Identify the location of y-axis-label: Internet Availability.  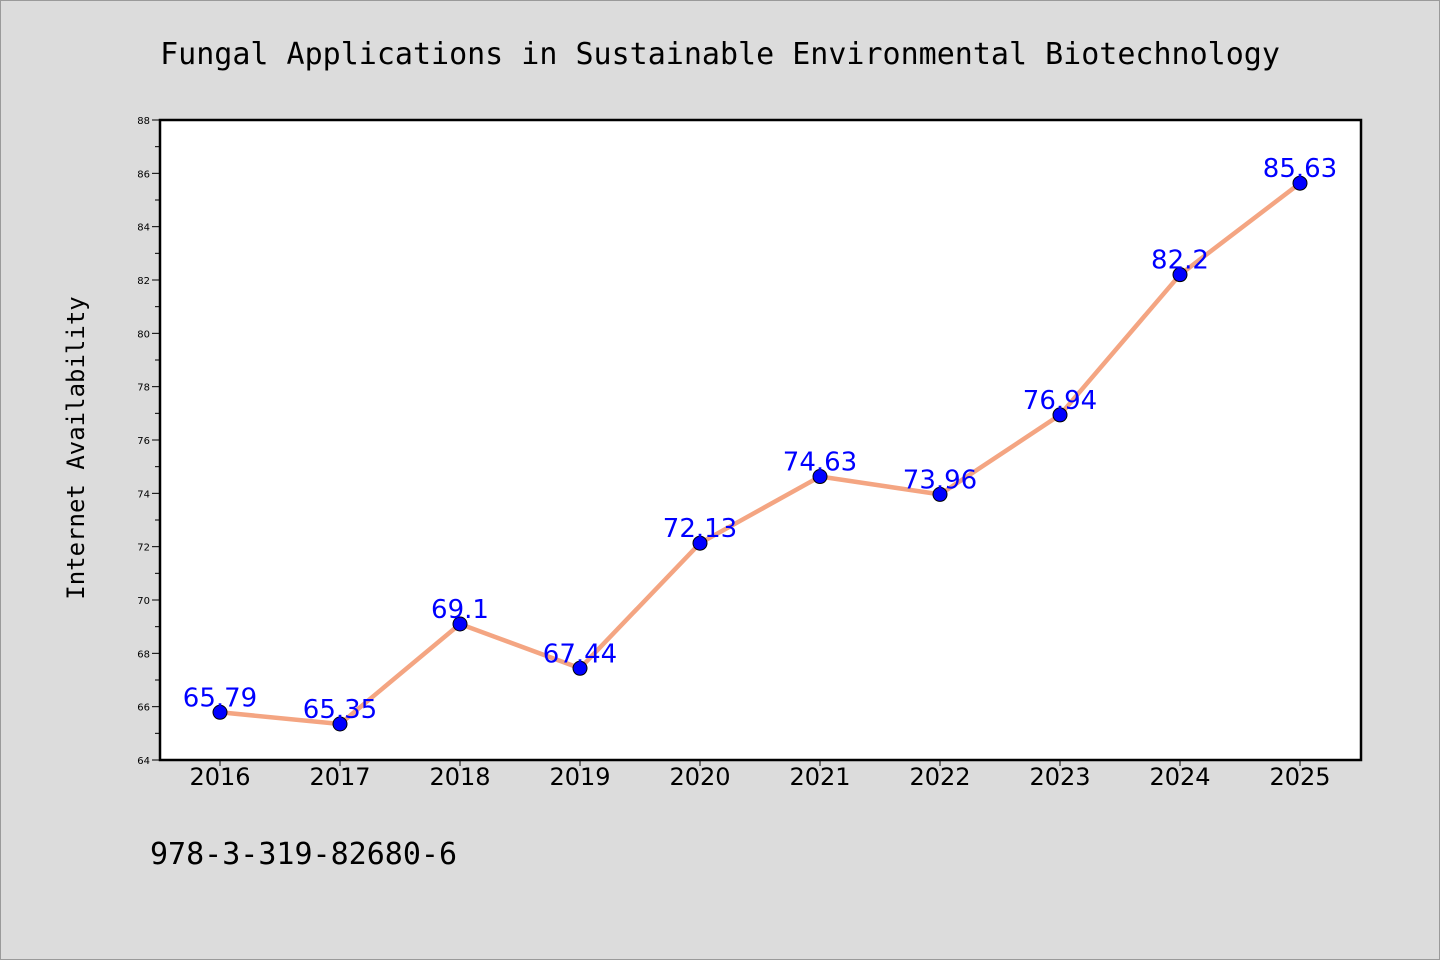
(76, 447).